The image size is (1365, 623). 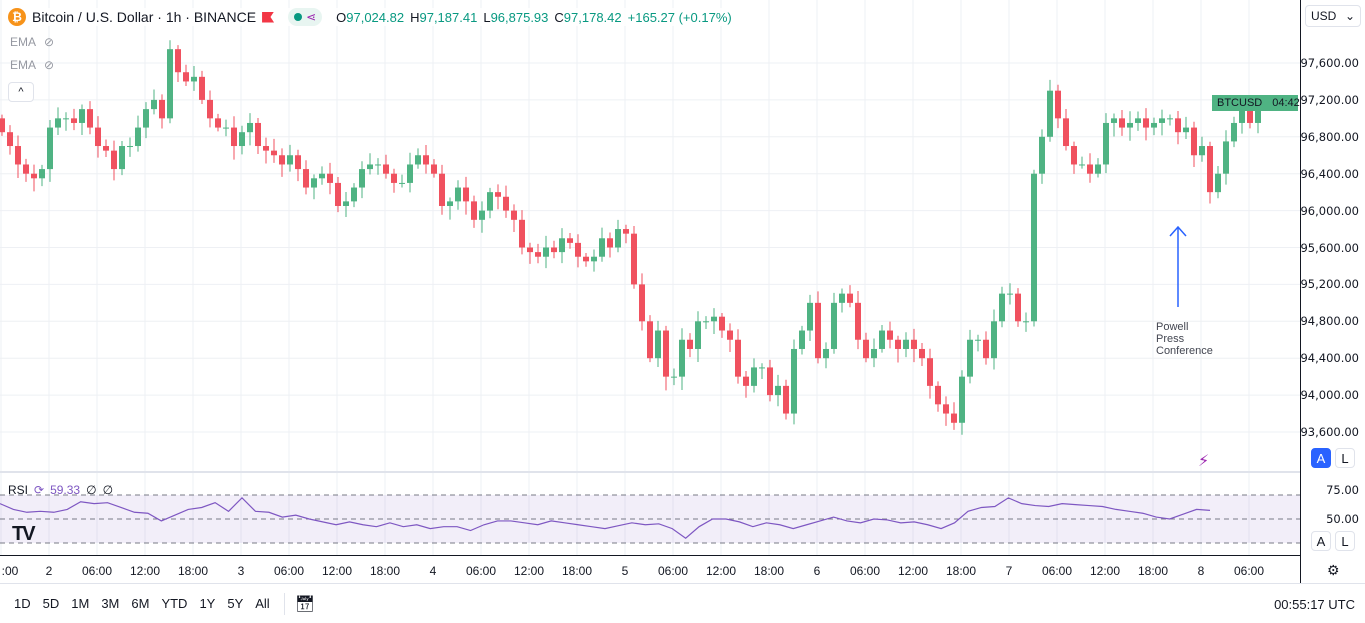 What do you see at coordinates (1342, 519) in the screenshot?
I see `rsi-axis-label: 50.00` at bounding box center [1342, 519].